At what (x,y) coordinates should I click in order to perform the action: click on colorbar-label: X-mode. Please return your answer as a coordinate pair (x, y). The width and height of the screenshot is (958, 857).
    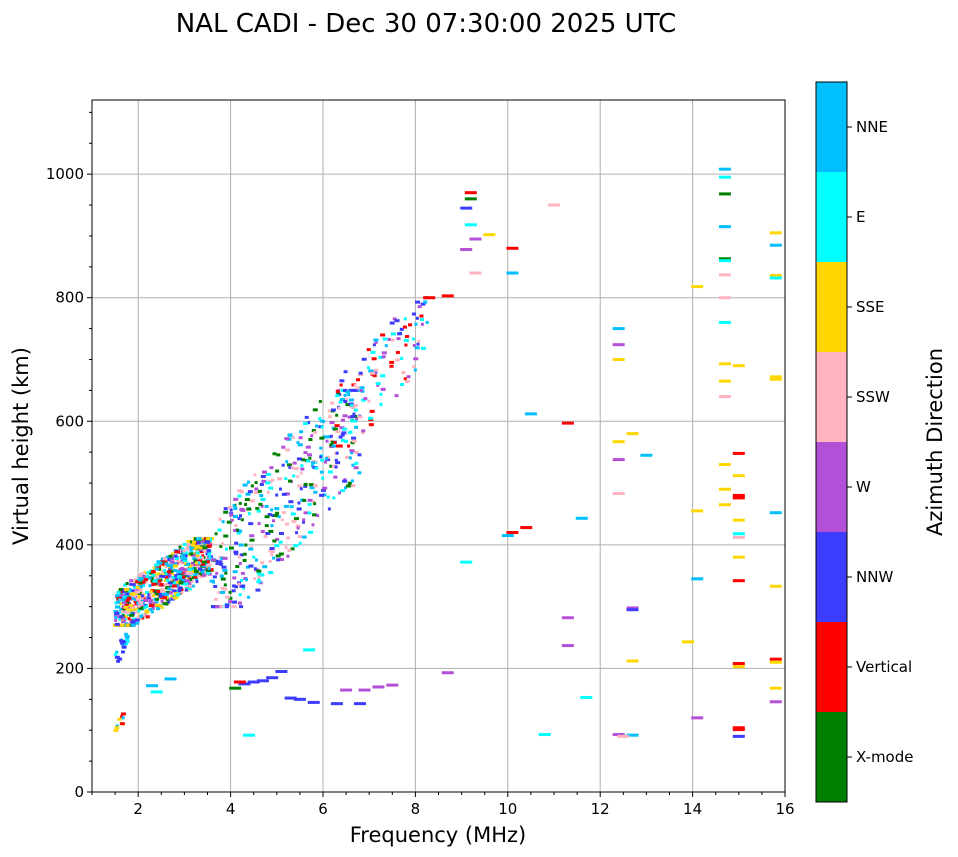
    Looking at the image, I should click on (884, 757).